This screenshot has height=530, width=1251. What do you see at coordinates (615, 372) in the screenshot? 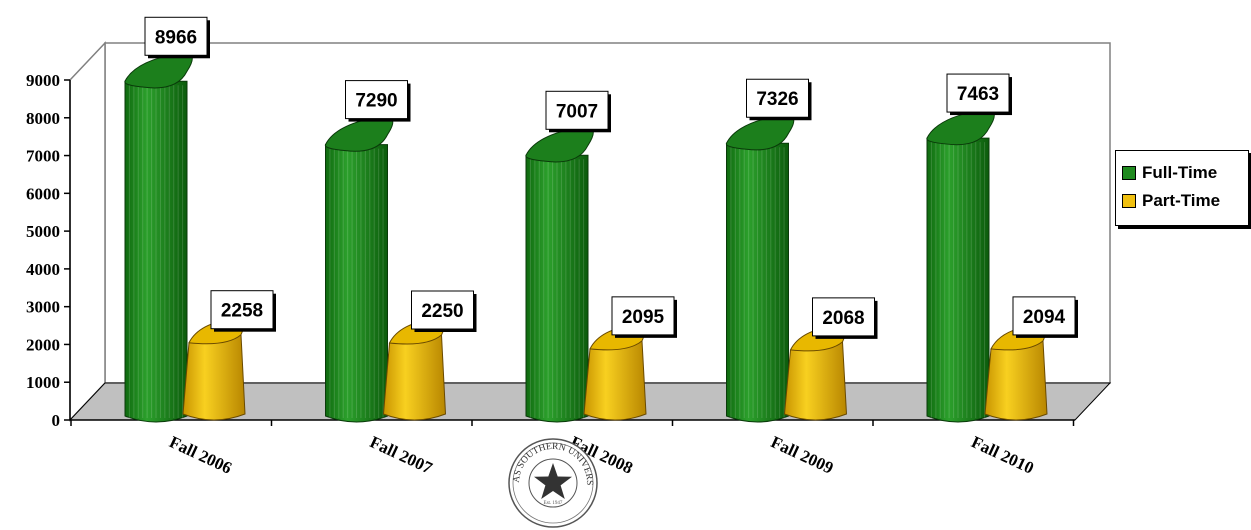
I see `bar-part-time` at bounding box center [615, 372].